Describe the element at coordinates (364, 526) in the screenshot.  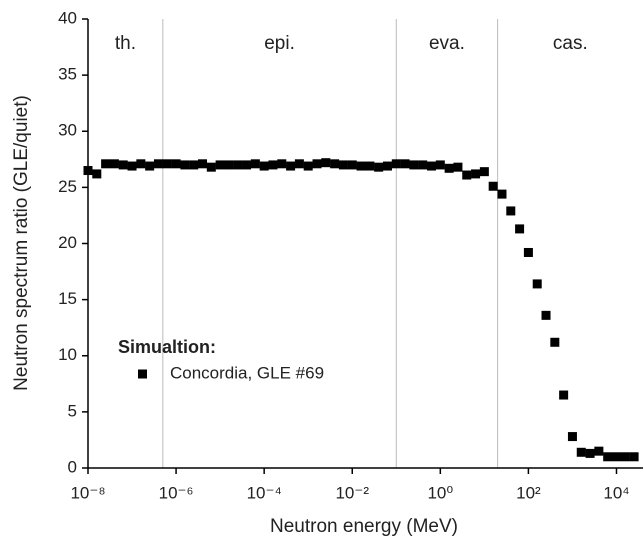
I see `x-axis-label: Neutron energy (MeV)` at that location.